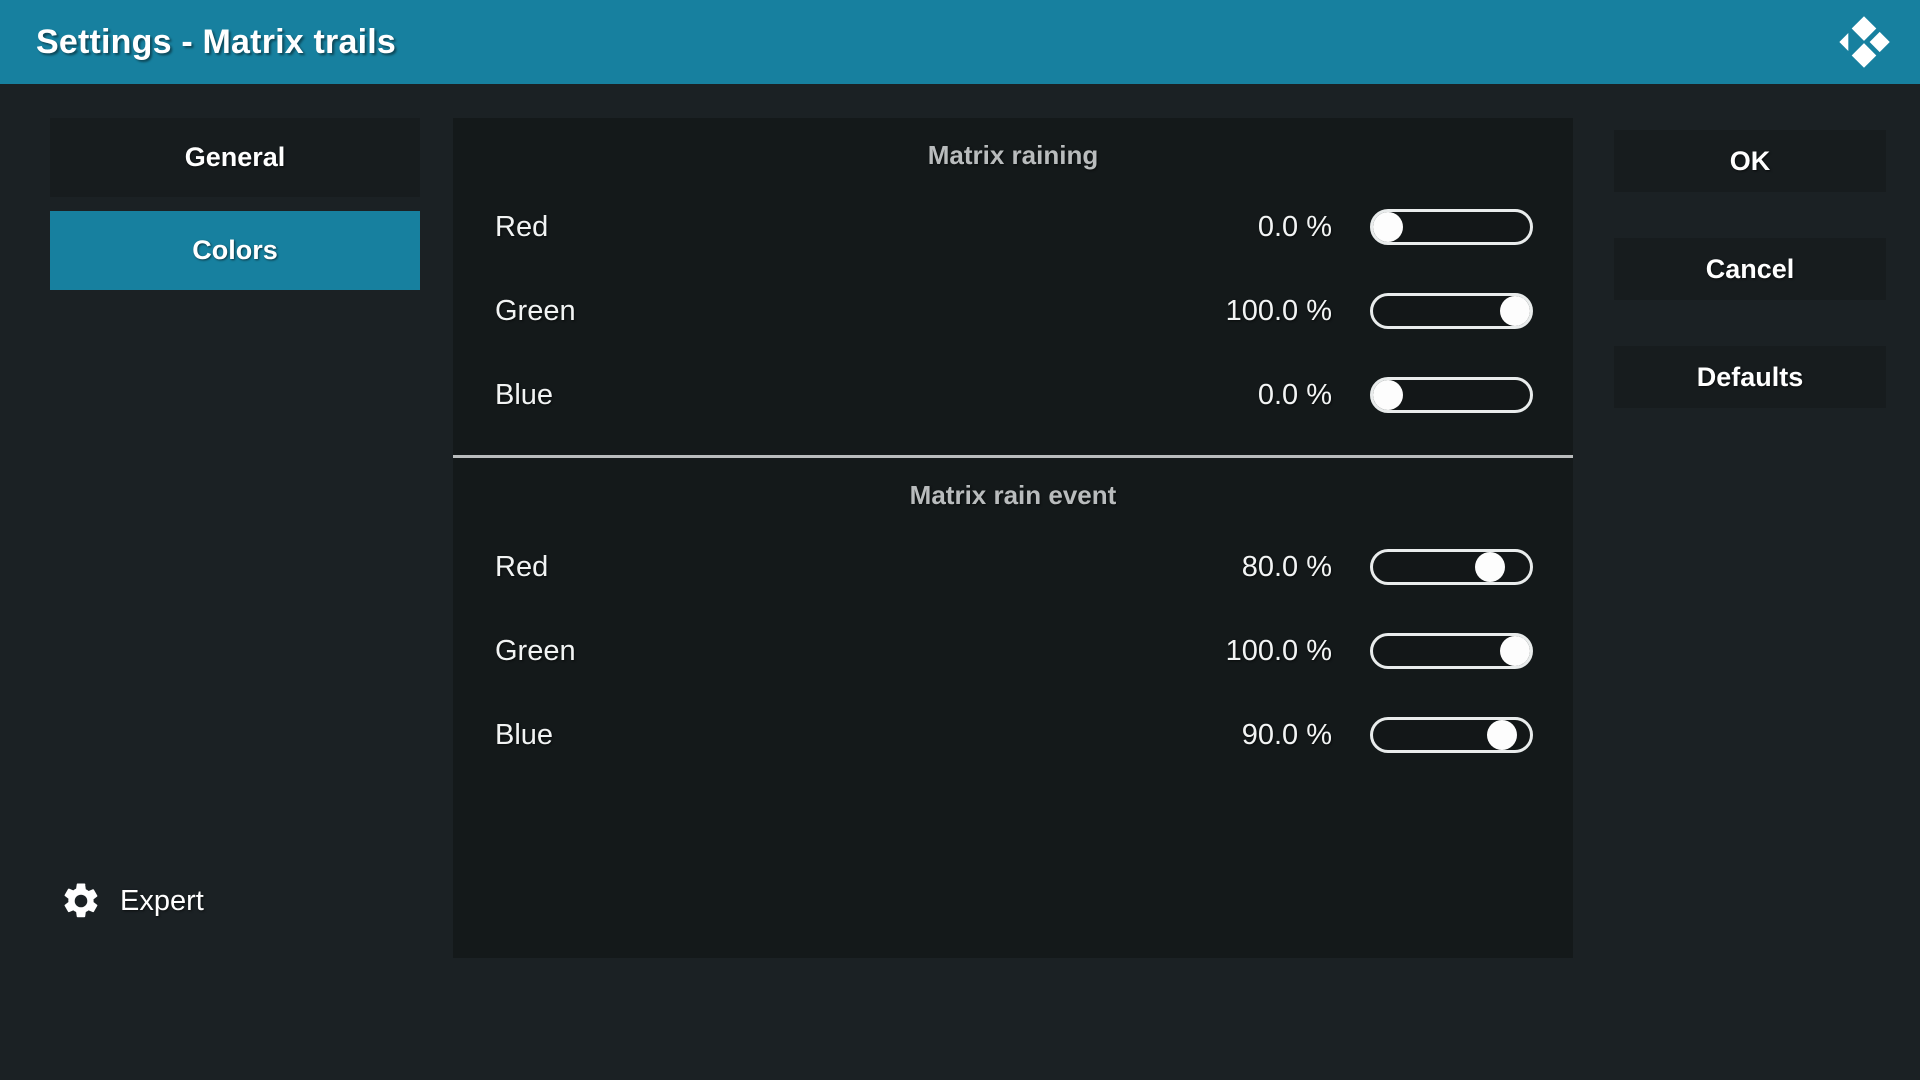 The height and width of the screenshot is (1080, 1920). Describe the element at coordinates (1451, 311) in the screenshot. I see `slider-raining-green` at that location.